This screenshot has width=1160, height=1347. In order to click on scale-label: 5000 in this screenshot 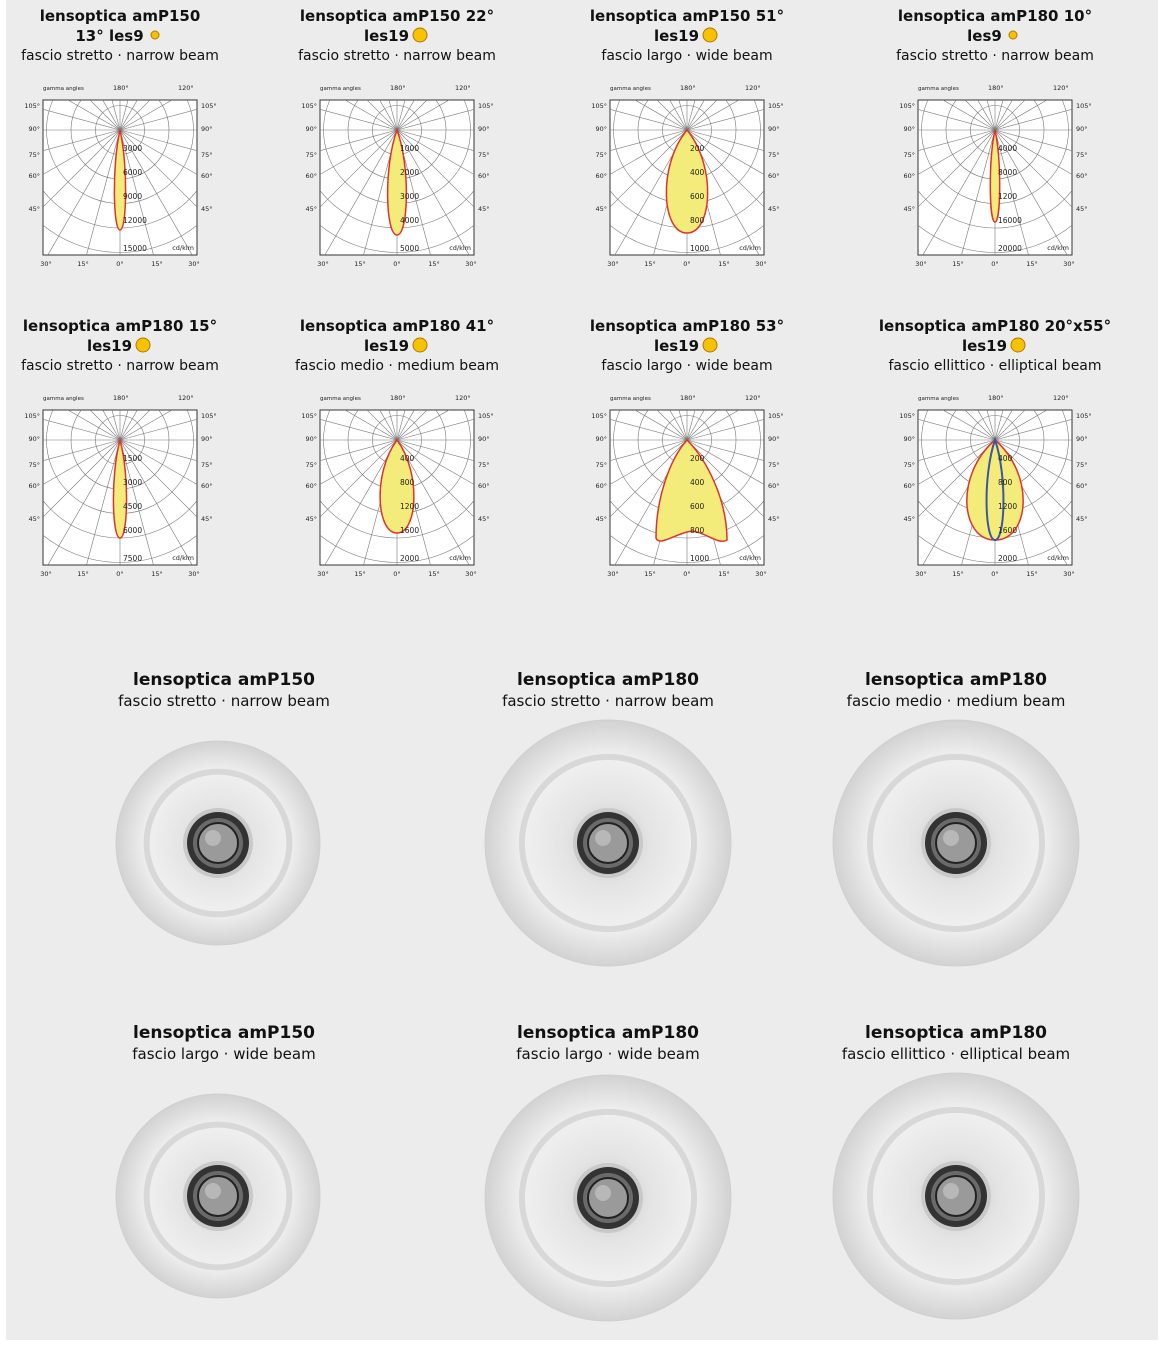, I will do `click(409, 248)`.